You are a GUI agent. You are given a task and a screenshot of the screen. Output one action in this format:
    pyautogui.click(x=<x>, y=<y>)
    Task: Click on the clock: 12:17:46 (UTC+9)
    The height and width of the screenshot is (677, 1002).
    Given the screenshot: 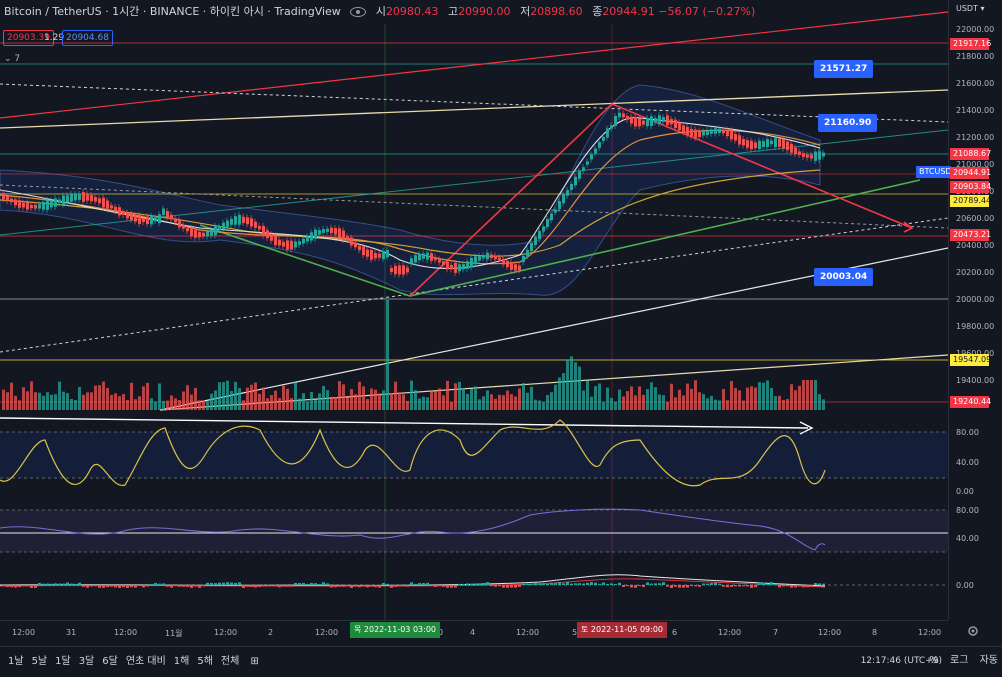 What is the action you would take?
    pyautogui.click(x=901, y=661)
    